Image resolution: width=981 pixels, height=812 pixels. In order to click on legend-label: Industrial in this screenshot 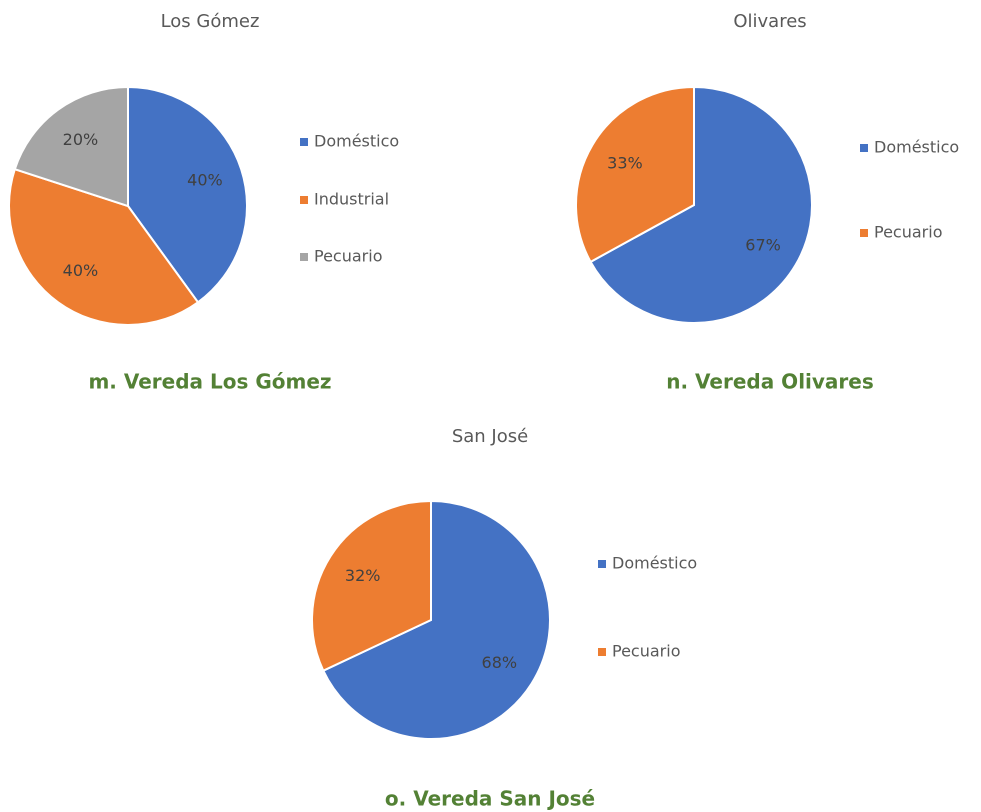, I will do `click(351, 199)`.